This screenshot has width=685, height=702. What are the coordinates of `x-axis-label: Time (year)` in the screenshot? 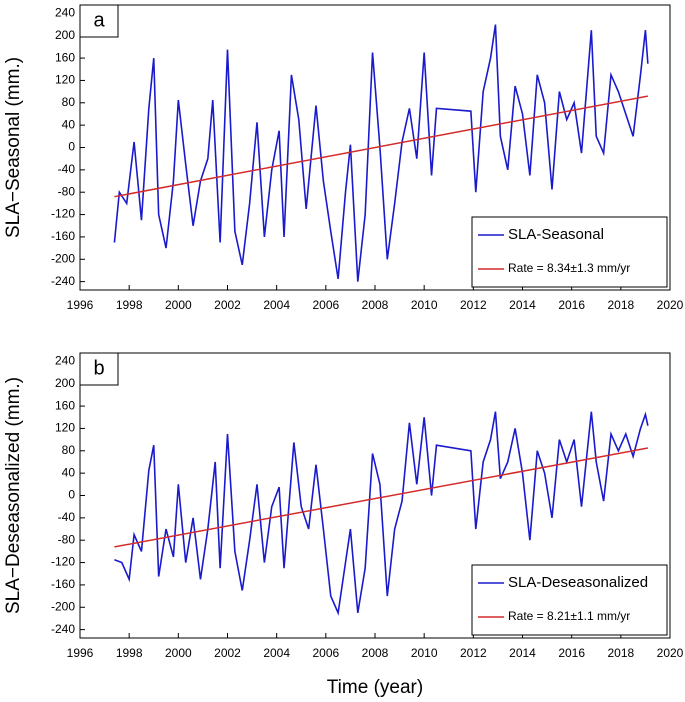 It's located at (375, 687).